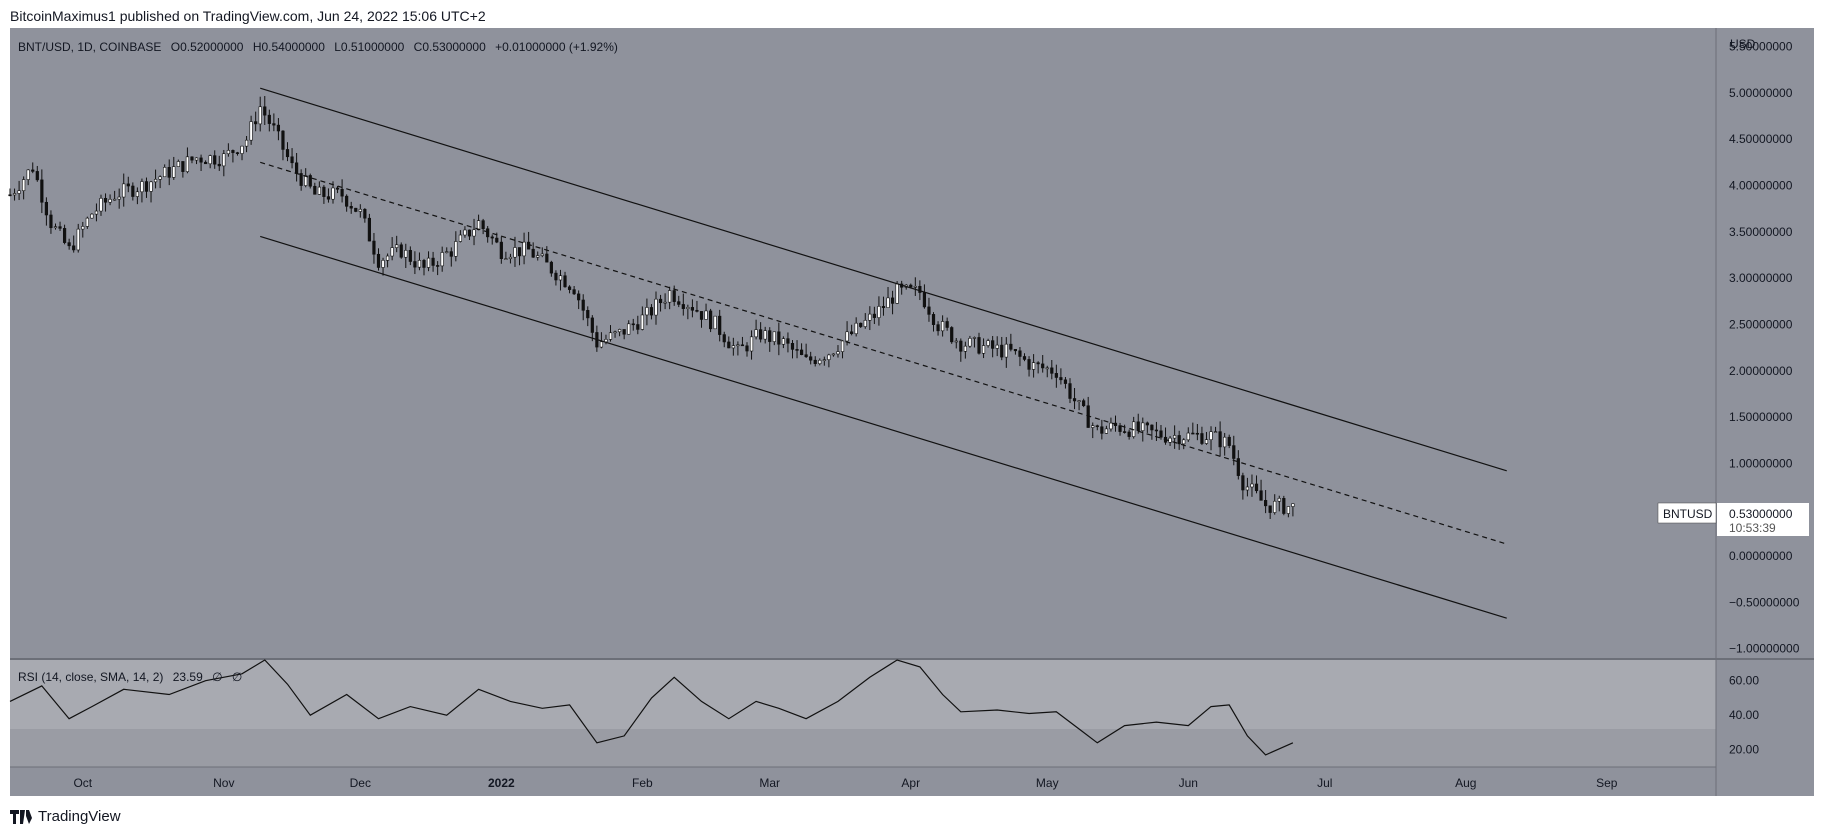 Image resolution: width=1824 pixels, height=836 pixels. What do you see at coordinates (223, 783) in the screenshot?
I see `time-tick-label: Nov` at bounding box center [223, 783].